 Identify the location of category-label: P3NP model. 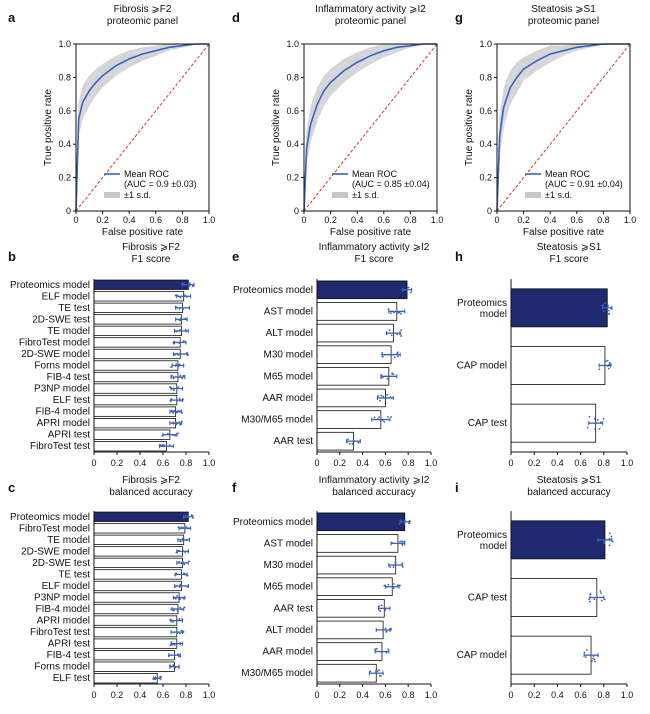
(62, 598).